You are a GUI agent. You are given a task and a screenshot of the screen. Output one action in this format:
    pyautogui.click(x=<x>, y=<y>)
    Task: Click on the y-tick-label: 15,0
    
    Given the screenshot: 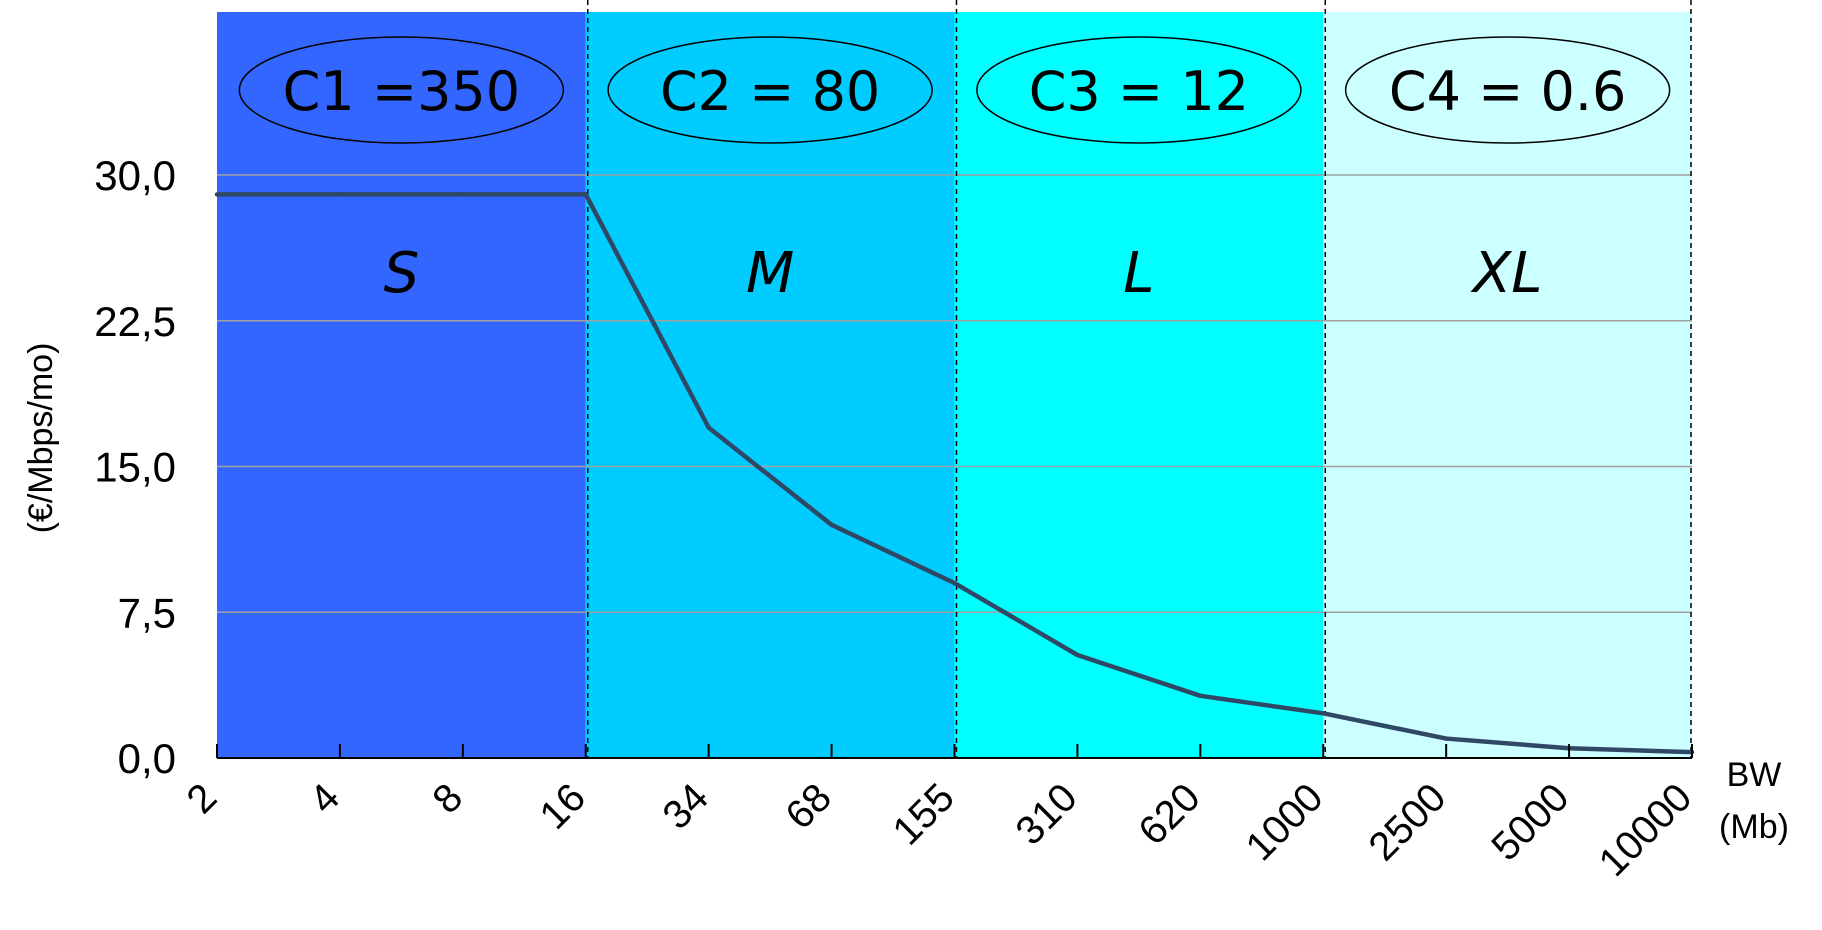 What is the action you would take?
    pyautogui.click(x=135, y=467)
    